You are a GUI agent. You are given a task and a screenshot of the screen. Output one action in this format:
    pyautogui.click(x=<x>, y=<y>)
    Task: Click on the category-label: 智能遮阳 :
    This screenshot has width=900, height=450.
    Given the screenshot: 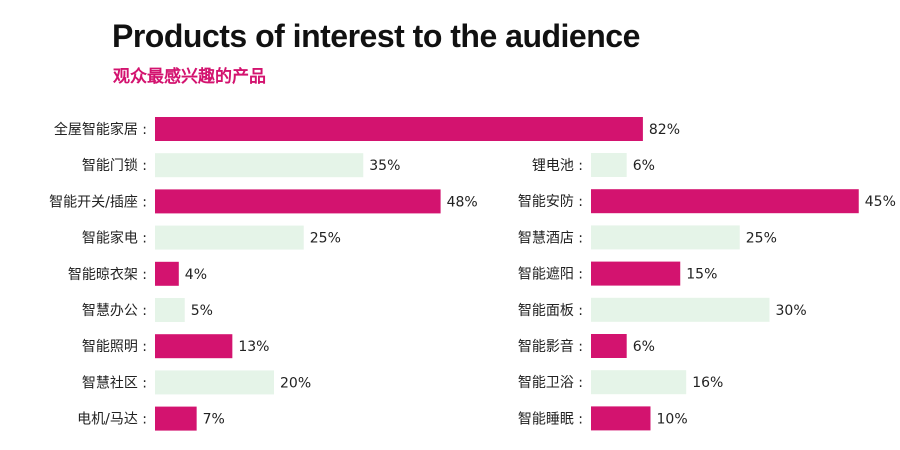 What is the action you would take?
    pyautogui.click(x=550, y=275)
    